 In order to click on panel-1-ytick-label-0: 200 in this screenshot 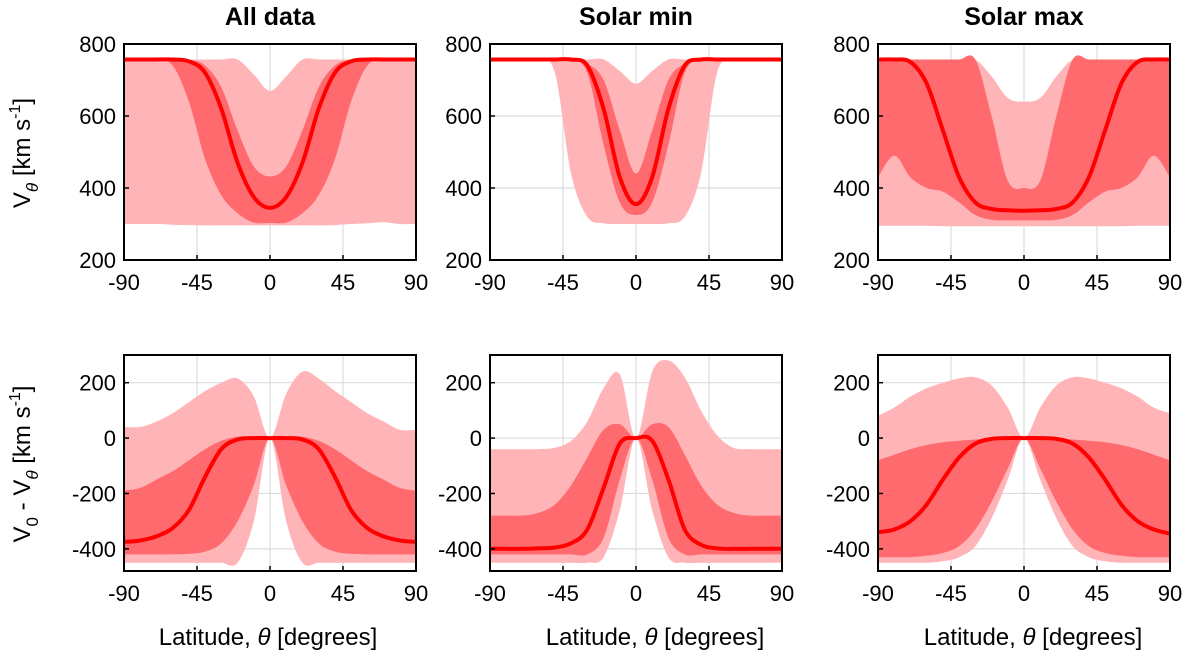, I will do `click(97, 260)`.